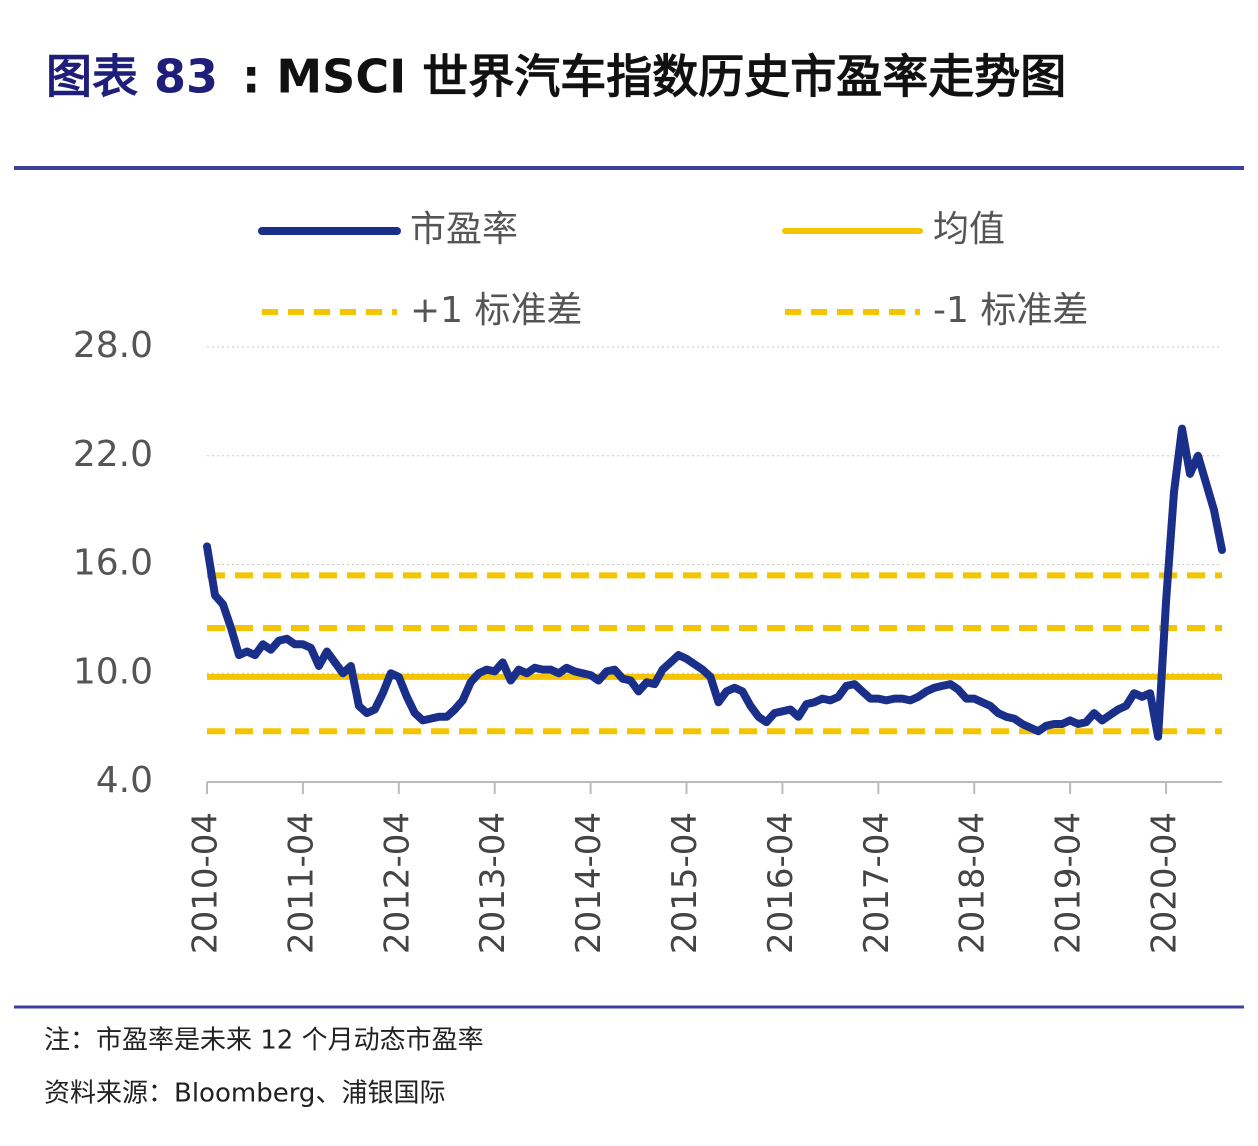 The width and height of the screenshot is (1258, 1146). Describe the element at coordinates (113, 671) in the screenshot. I see `y-tick-label: 10.0` at that location.